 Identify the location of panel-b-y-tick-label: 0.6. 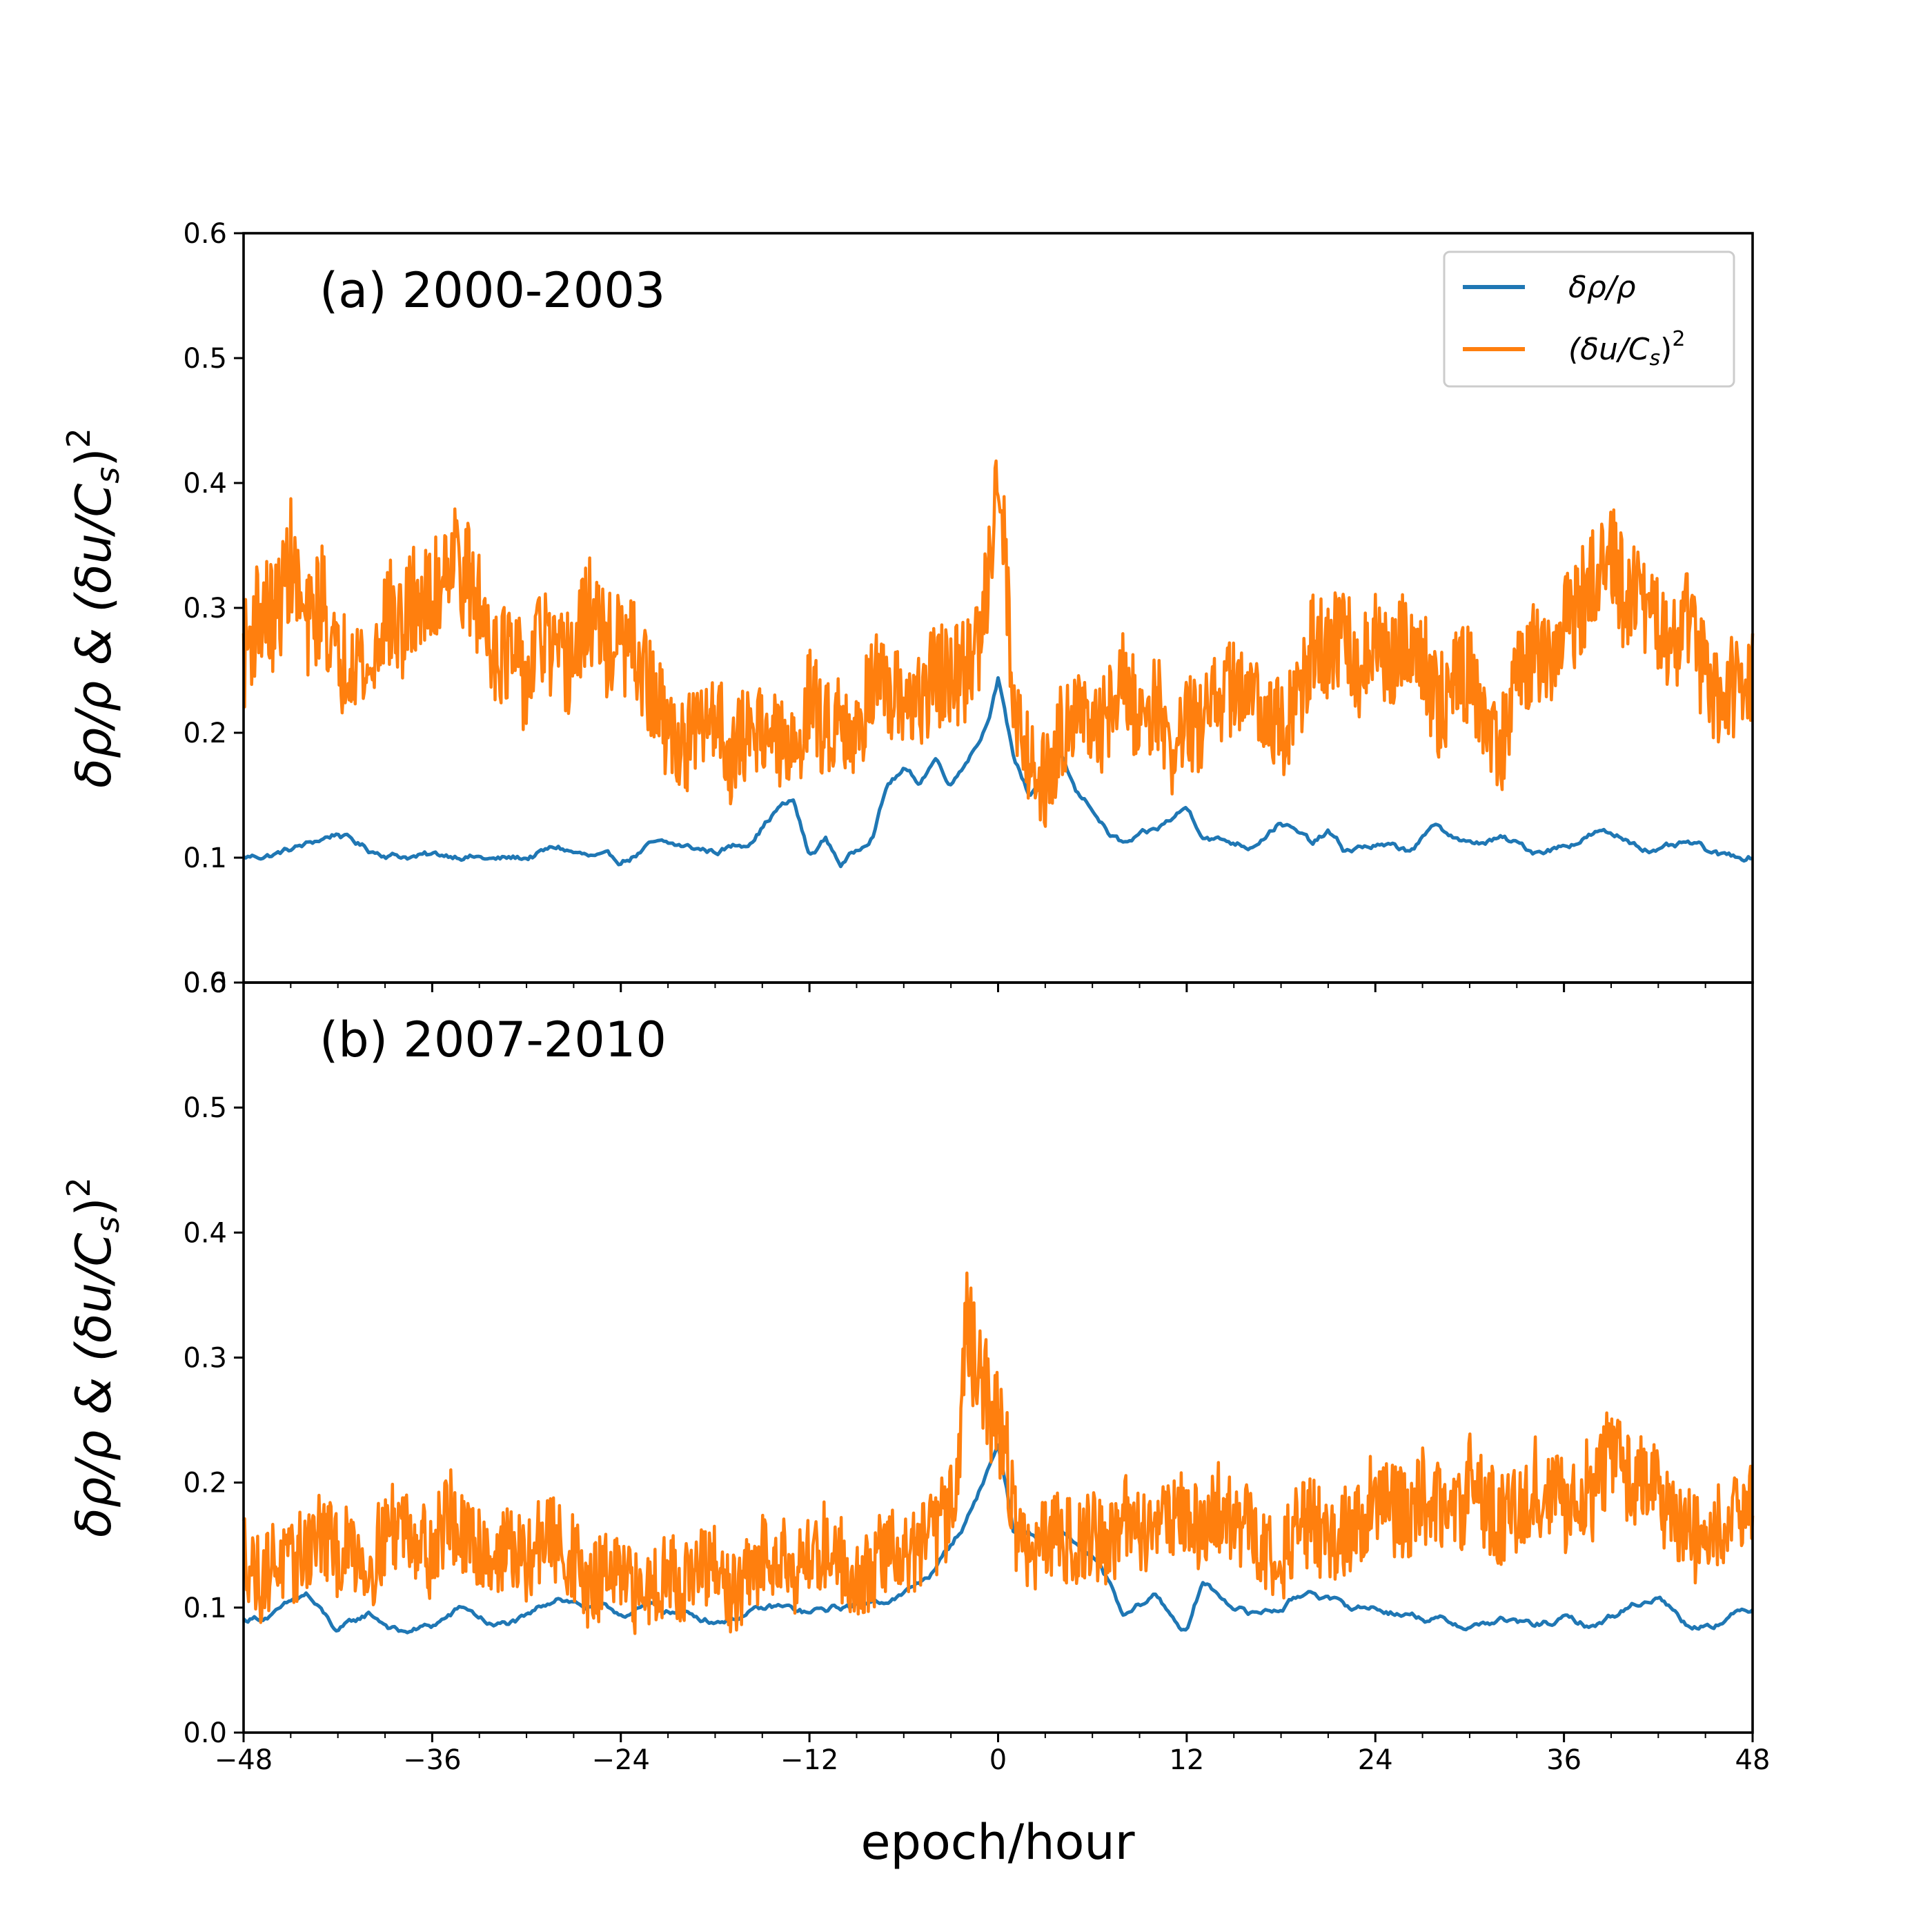
(205, 983).